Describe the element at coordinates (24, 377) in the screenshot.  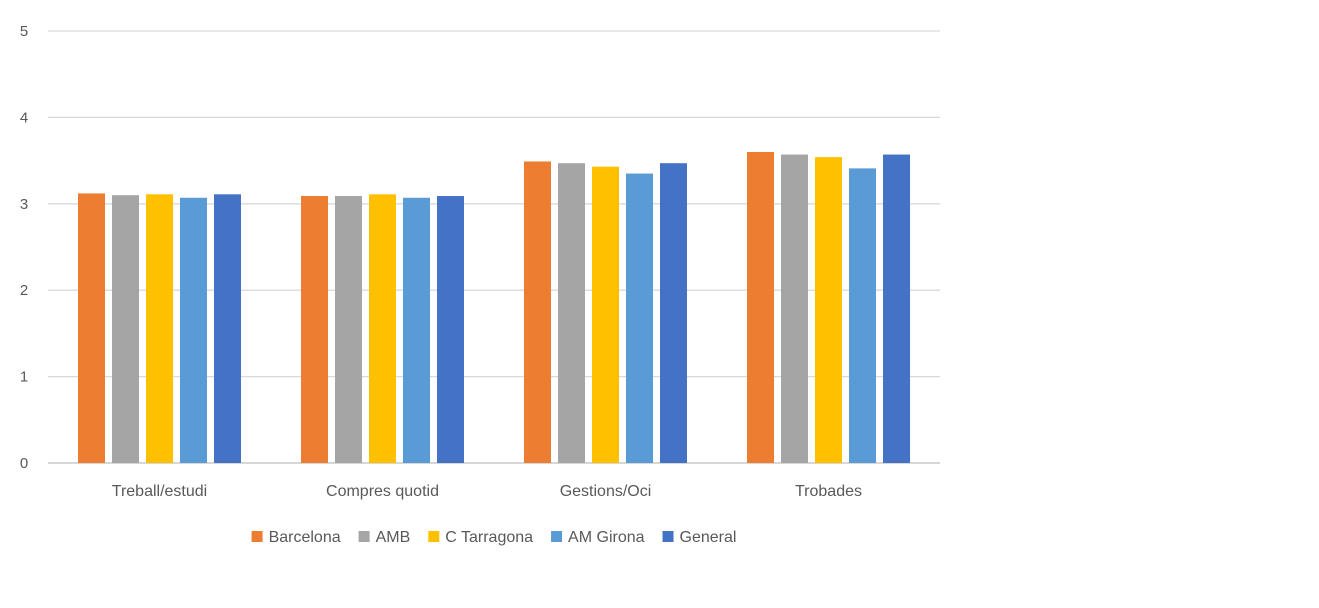
I see `y-tick-label: 1` at that location.